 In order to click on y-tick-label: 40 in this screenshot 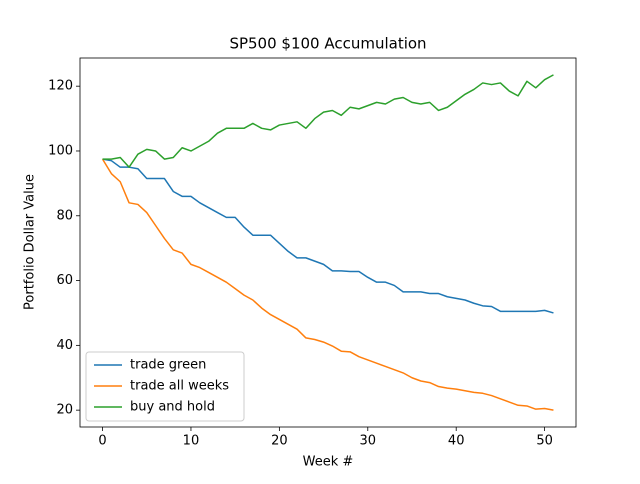, I will do `click(64, 345)`.